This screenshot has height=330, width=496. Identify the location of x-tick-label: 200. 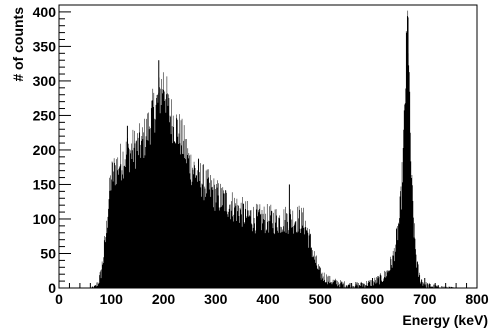
(164, 299).